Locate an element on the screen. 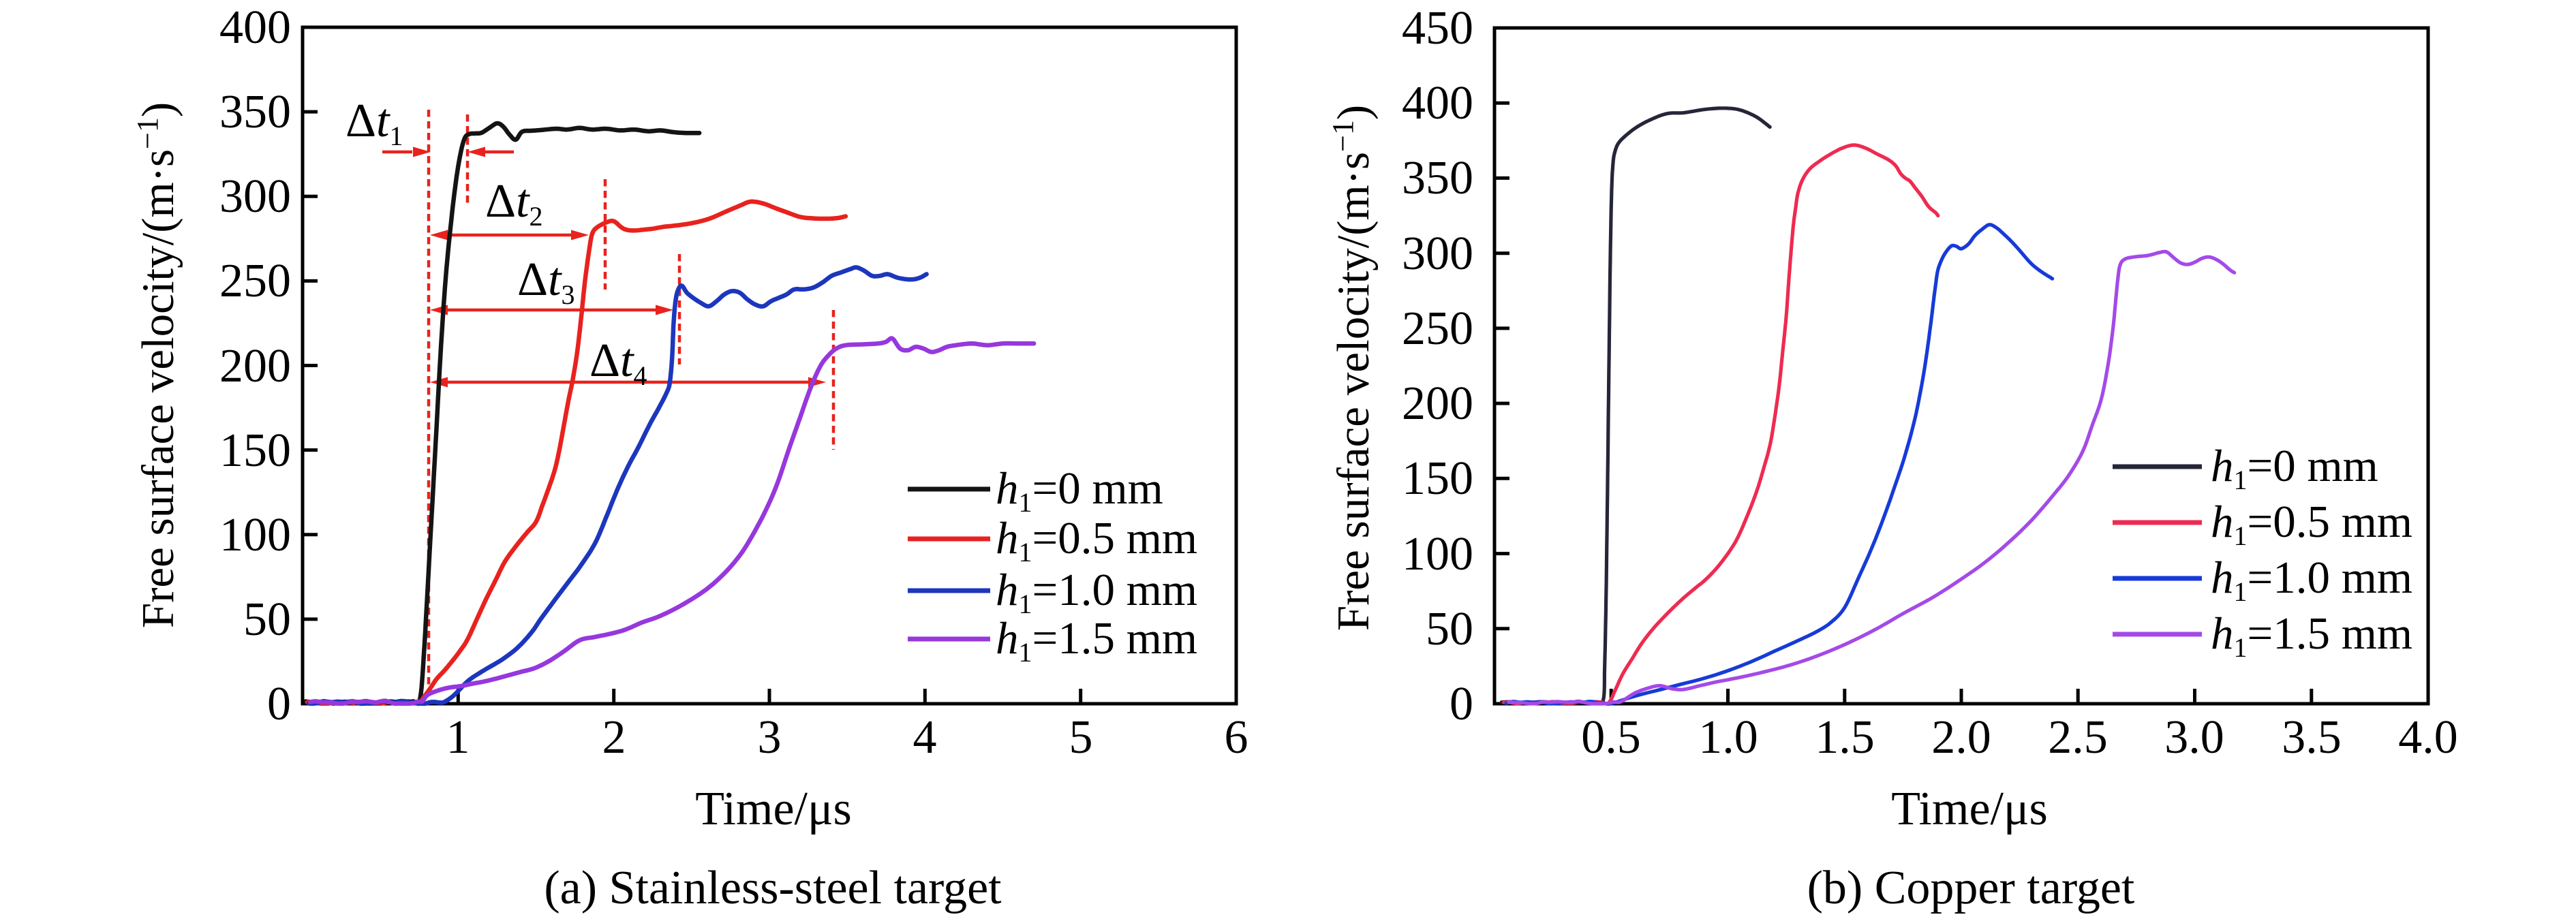 The image size is (2576, 919). svg-text: 4.0 is located at coordinates (2428, 737).